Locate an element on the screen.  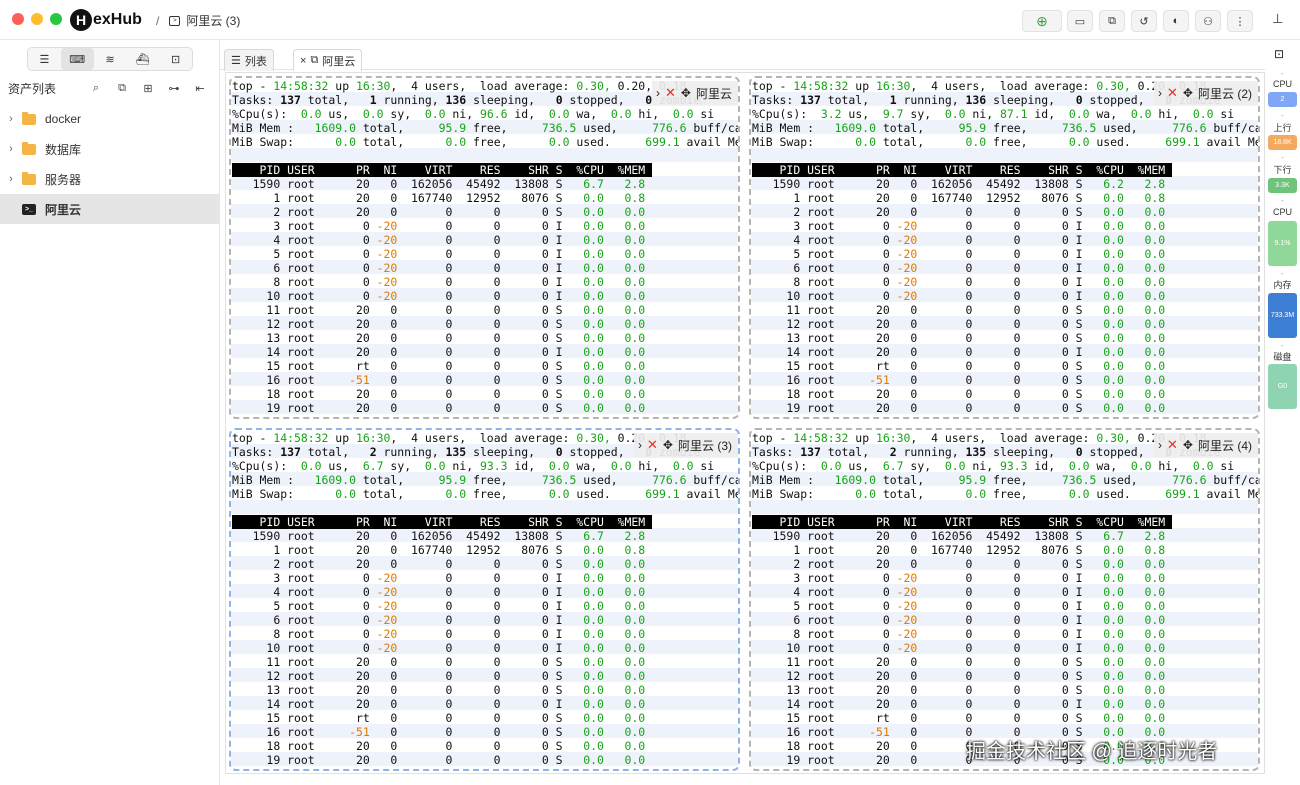
logo-mark: H is located at coordinates (81, 20).